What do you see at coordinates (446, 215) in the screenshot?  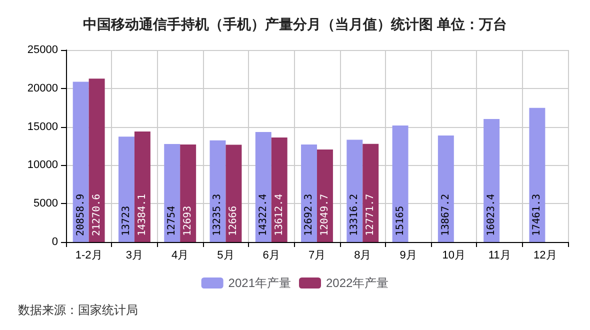 I see `data-label: 13867.2` at bounding box center [446, 215].